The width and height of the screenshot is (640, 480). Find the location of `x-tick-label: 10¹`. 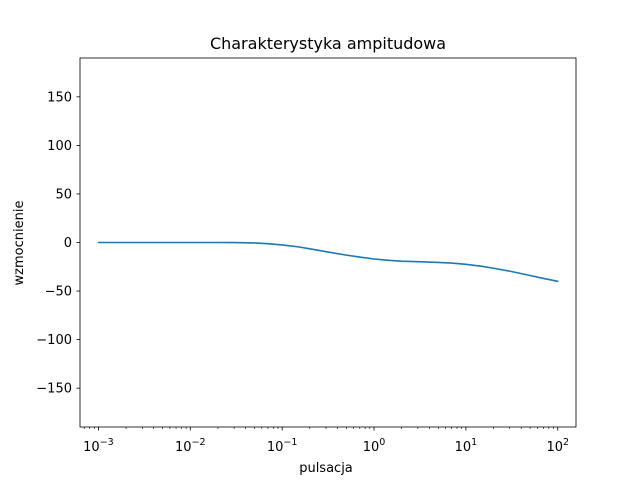

x-tick-label: 10¹ is located at coordinates (466, 446).